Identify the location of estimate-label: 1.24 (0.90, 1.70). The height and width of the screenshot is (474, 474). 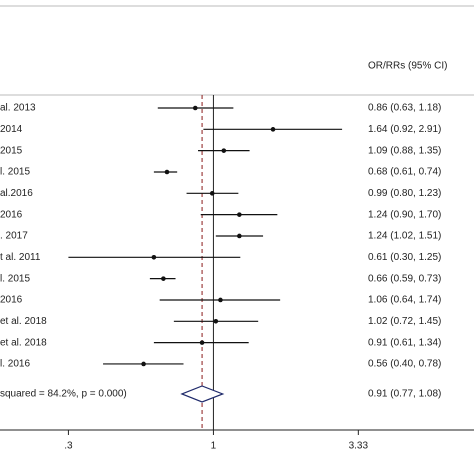
(404, 214).